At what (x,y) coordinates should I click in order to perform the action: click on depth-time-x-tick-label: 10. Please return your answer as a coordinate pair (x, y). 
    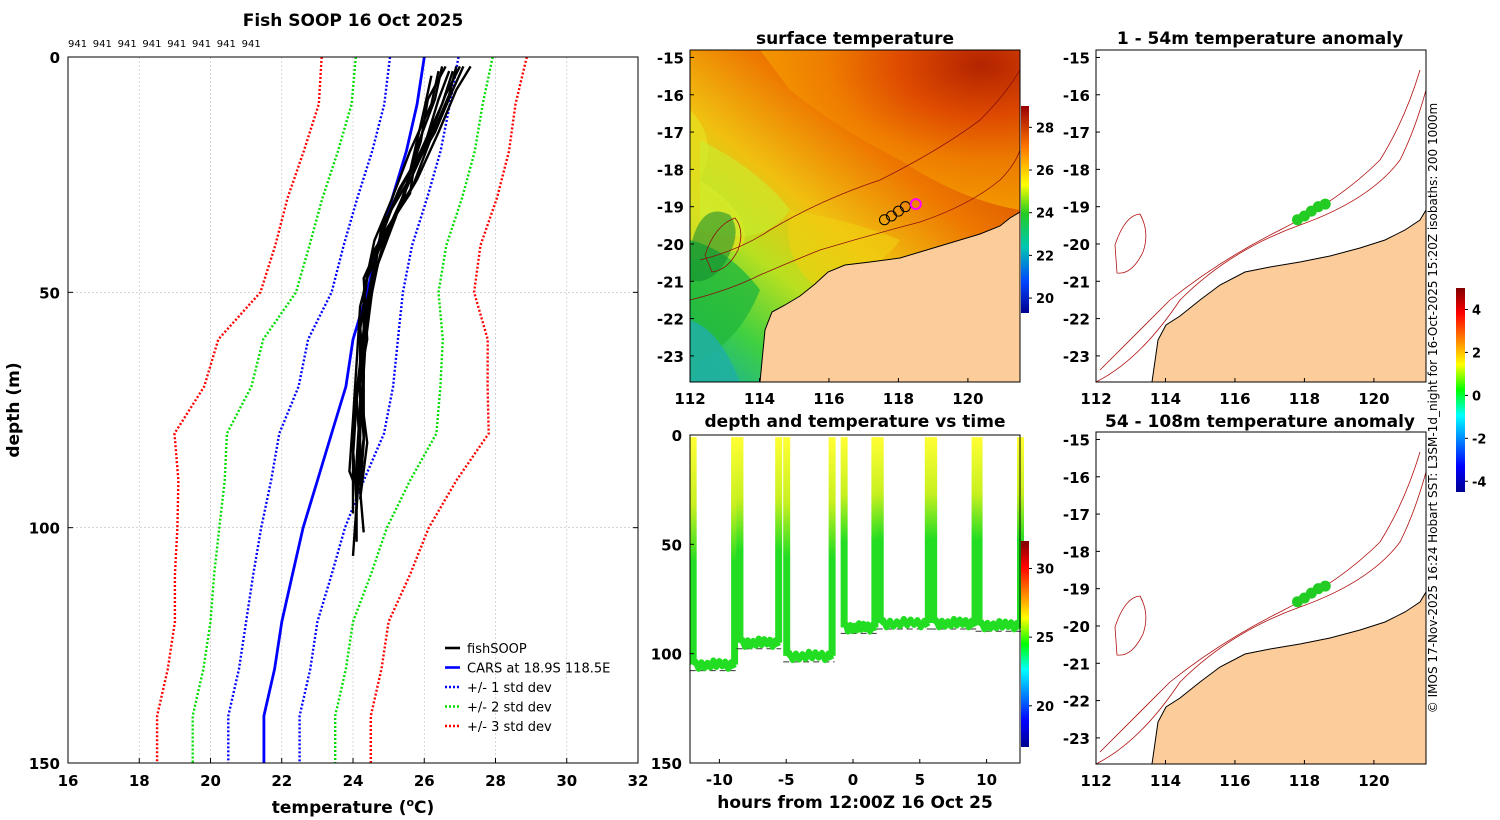
    Looking at the image, I should click on (986, 780).